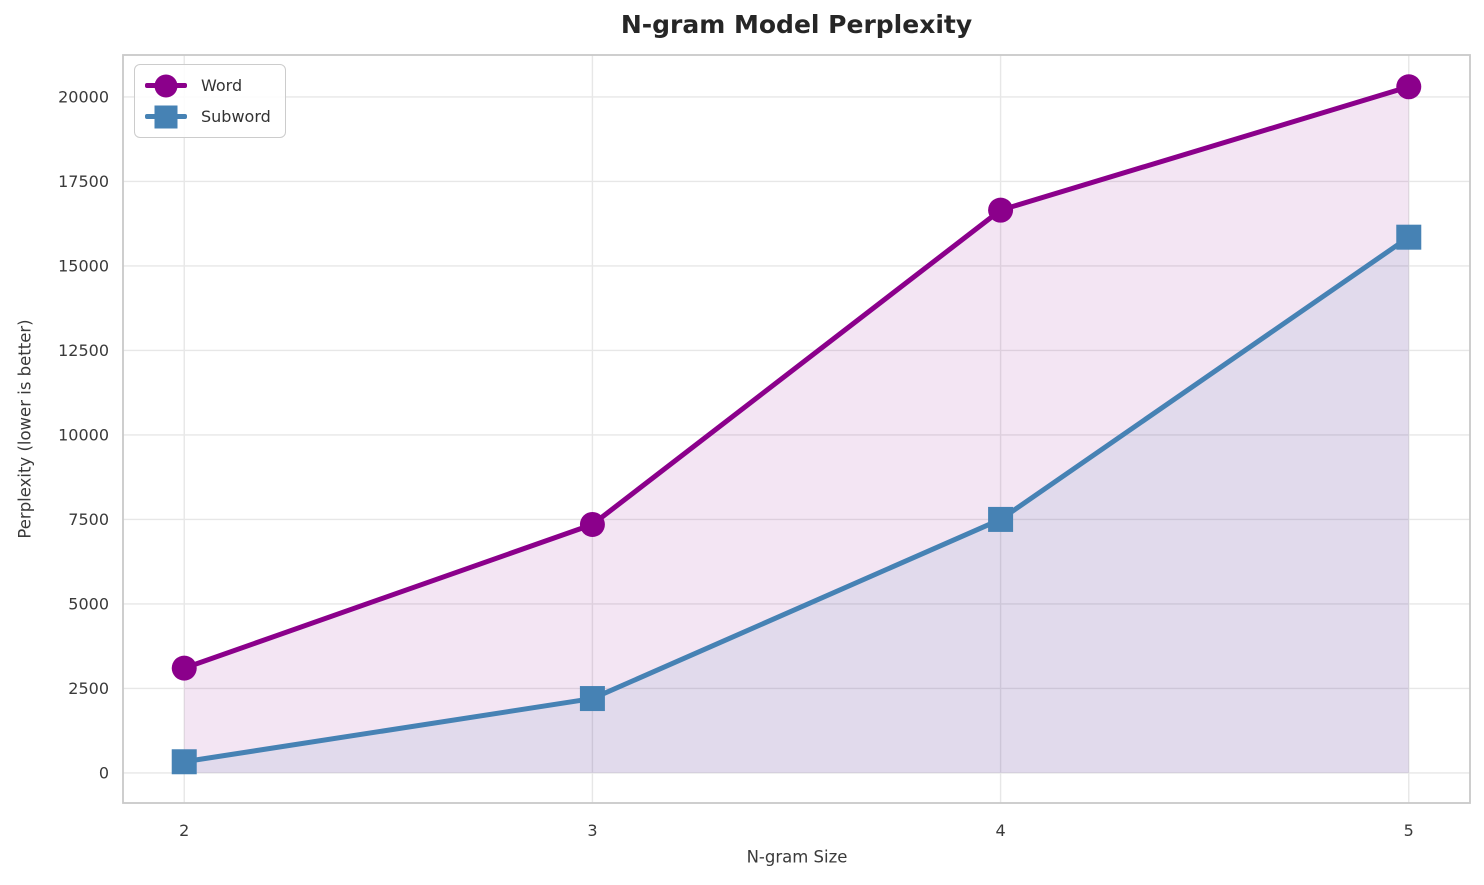 The width and height of the screenshot is (1484, 885). I want to click on y-tick-label: 12500, so click(83, 350).